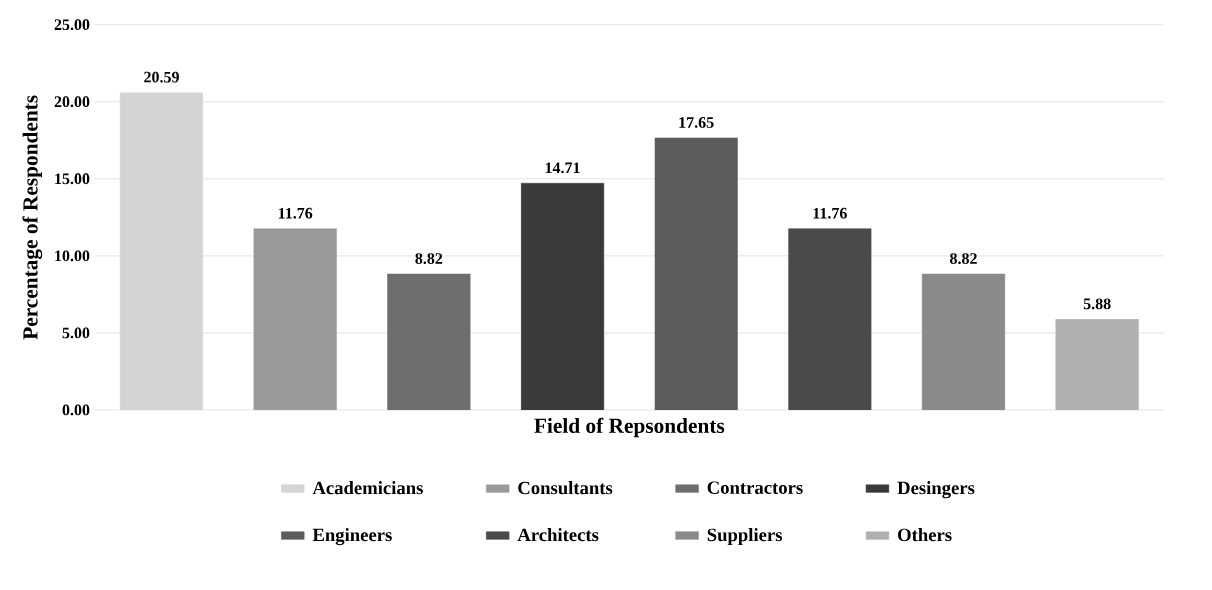  I want to click on y-tick-label: 10.00, so click(72, 256).